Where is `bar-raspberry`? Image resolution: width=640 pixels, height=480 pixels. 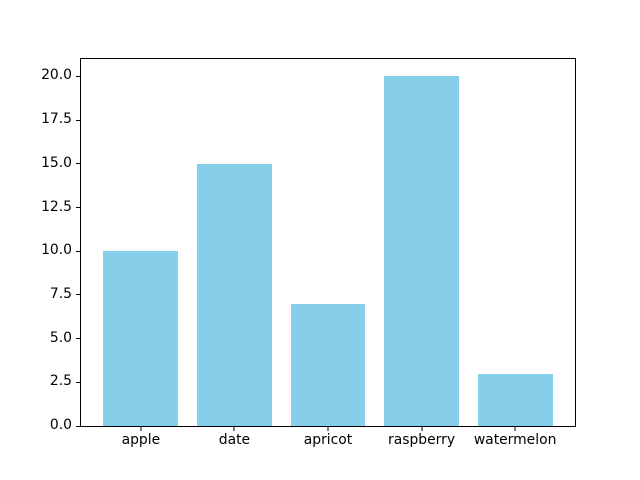
bar-raspberry is located at coordinates (421, 251).